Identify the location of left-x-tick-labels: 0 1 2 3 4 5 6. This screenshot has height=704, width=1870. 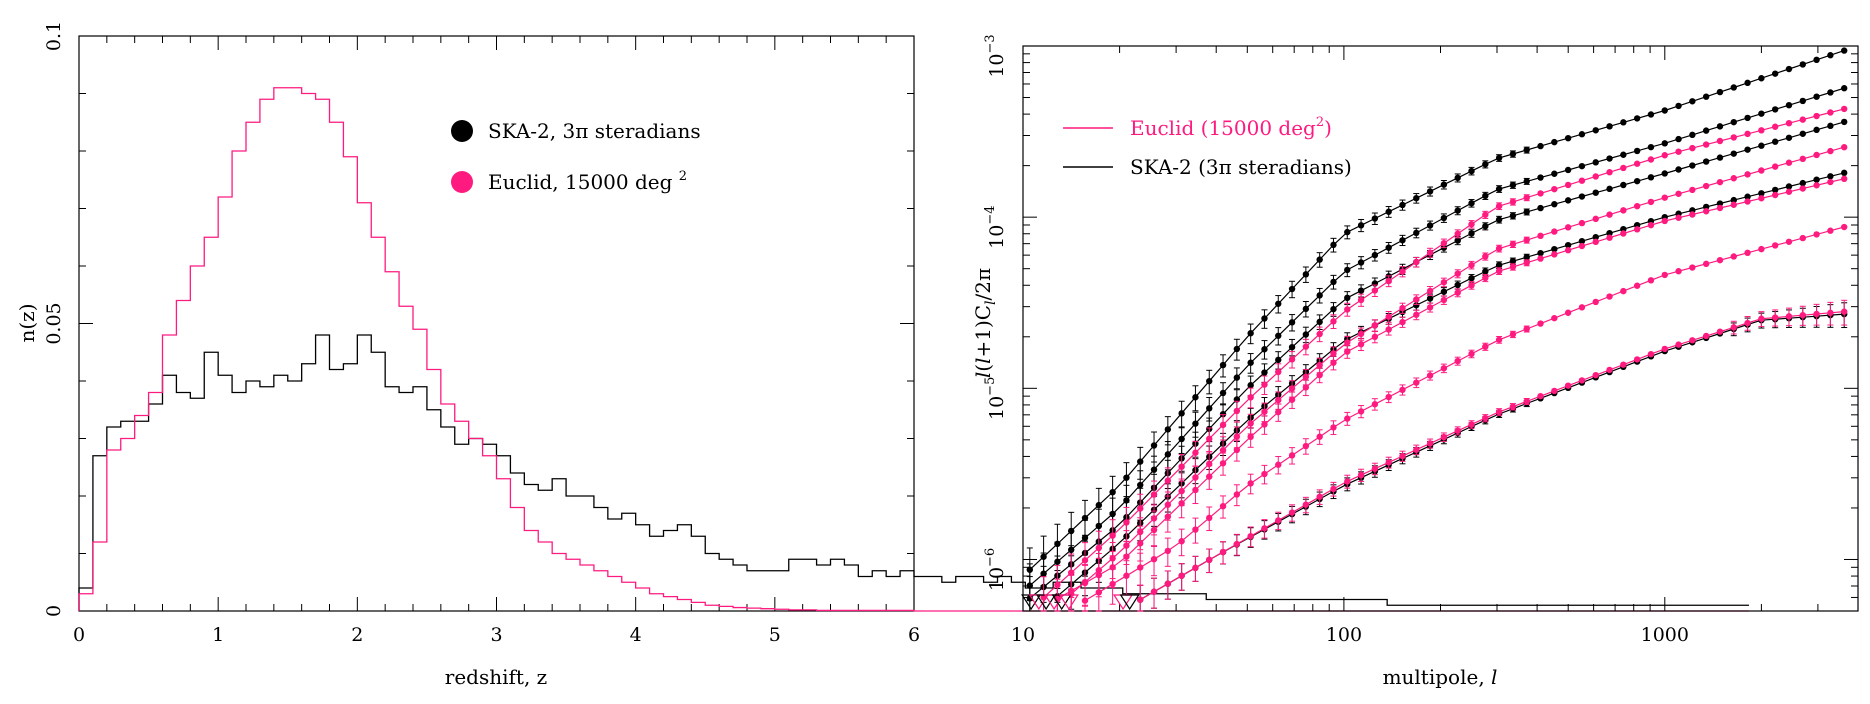
(496, 635).